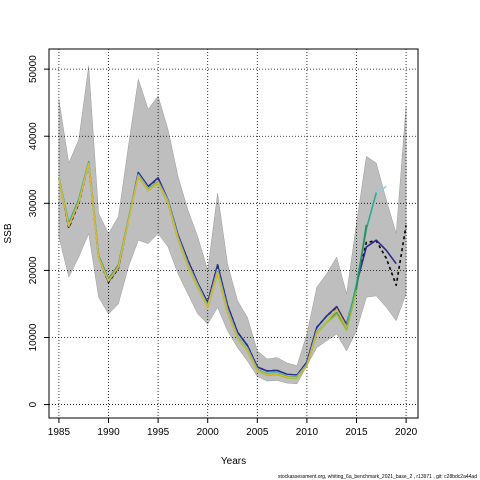 Image resolution: width=480 pixels, height=480 pixels. I want to click on y-axis: 0 10000 20000 30000 40000 50000, so click(38, 231).